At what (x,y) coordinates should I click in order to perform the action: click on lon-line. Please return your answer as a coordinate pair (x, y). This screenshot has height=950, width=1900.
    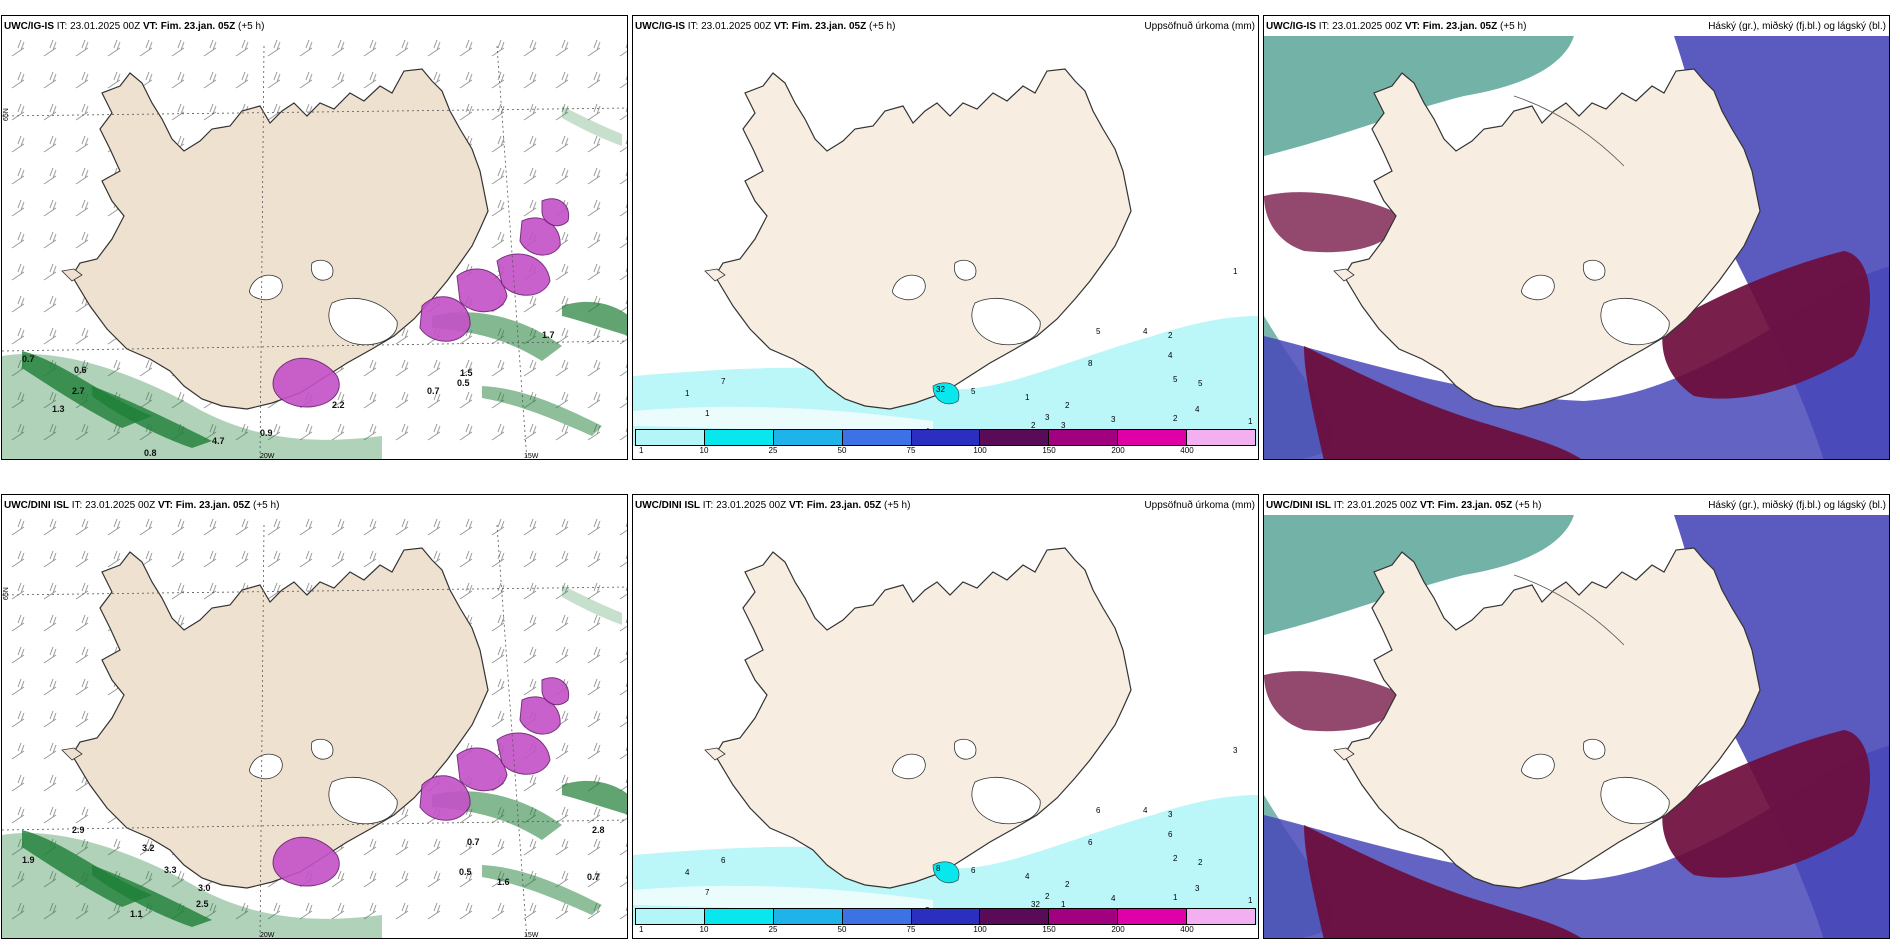
    Looking at the image, I should click on (262, 252).